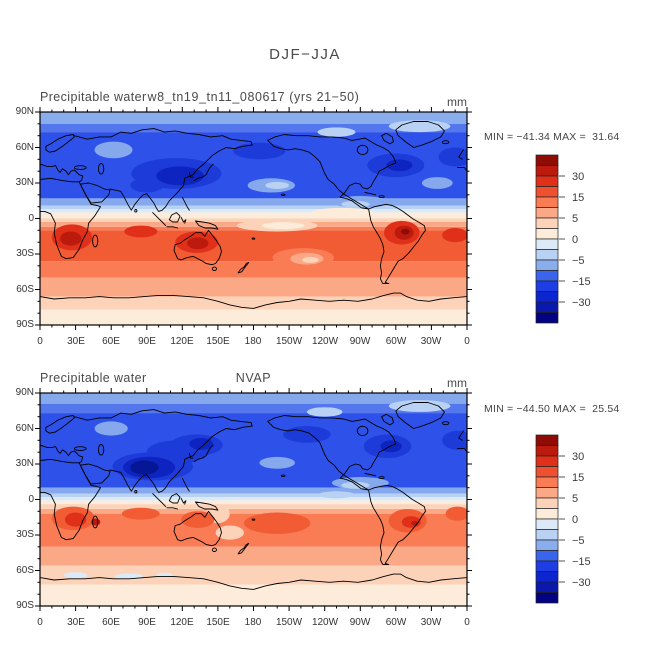  Describe the element at coordinates (253, 378) in the screenshot. I see `panel2-case-title: NVAP` at that location.